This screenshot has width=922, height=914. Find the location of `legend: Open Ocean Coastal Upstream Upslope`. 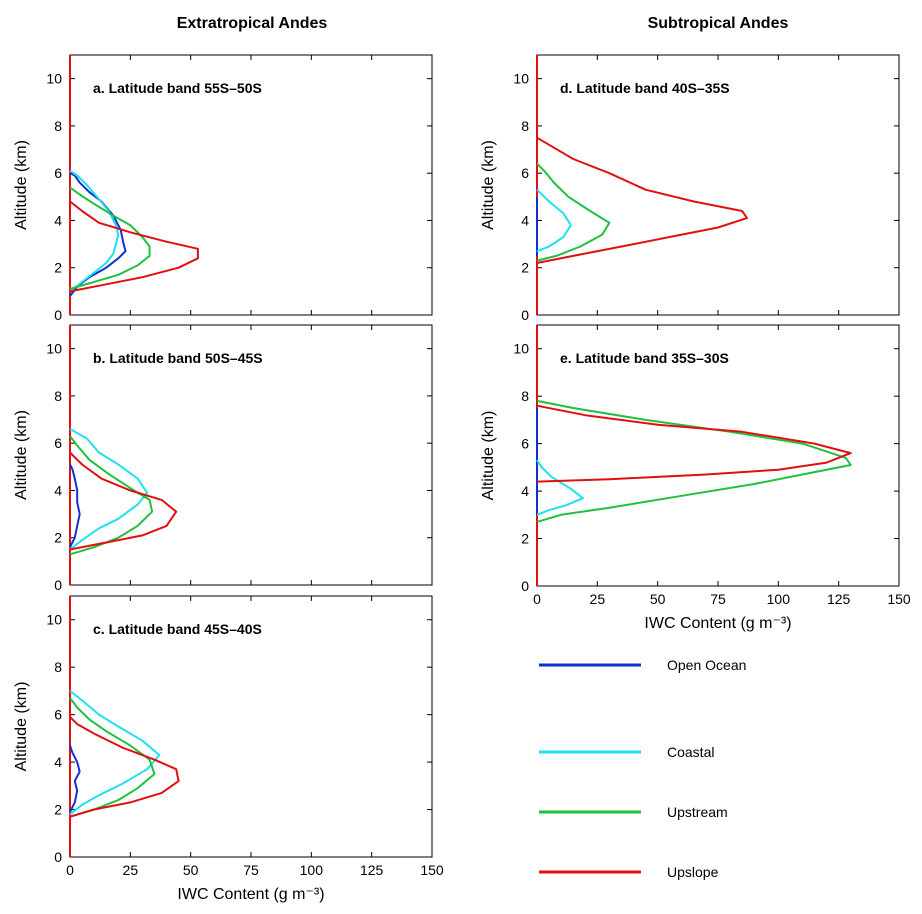

legend: Open Ocean Coastal Upstream Upslope is located at coordinates (642, 768).